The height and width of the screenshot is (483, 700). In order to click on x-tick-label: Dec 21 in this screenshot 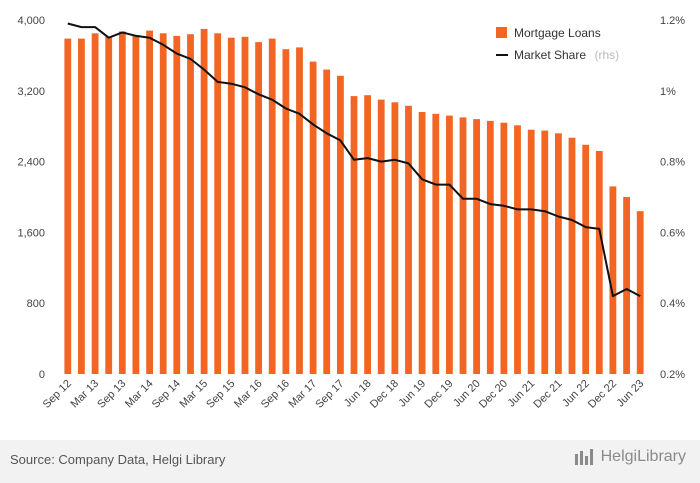, I will do `click(547, 394)`.